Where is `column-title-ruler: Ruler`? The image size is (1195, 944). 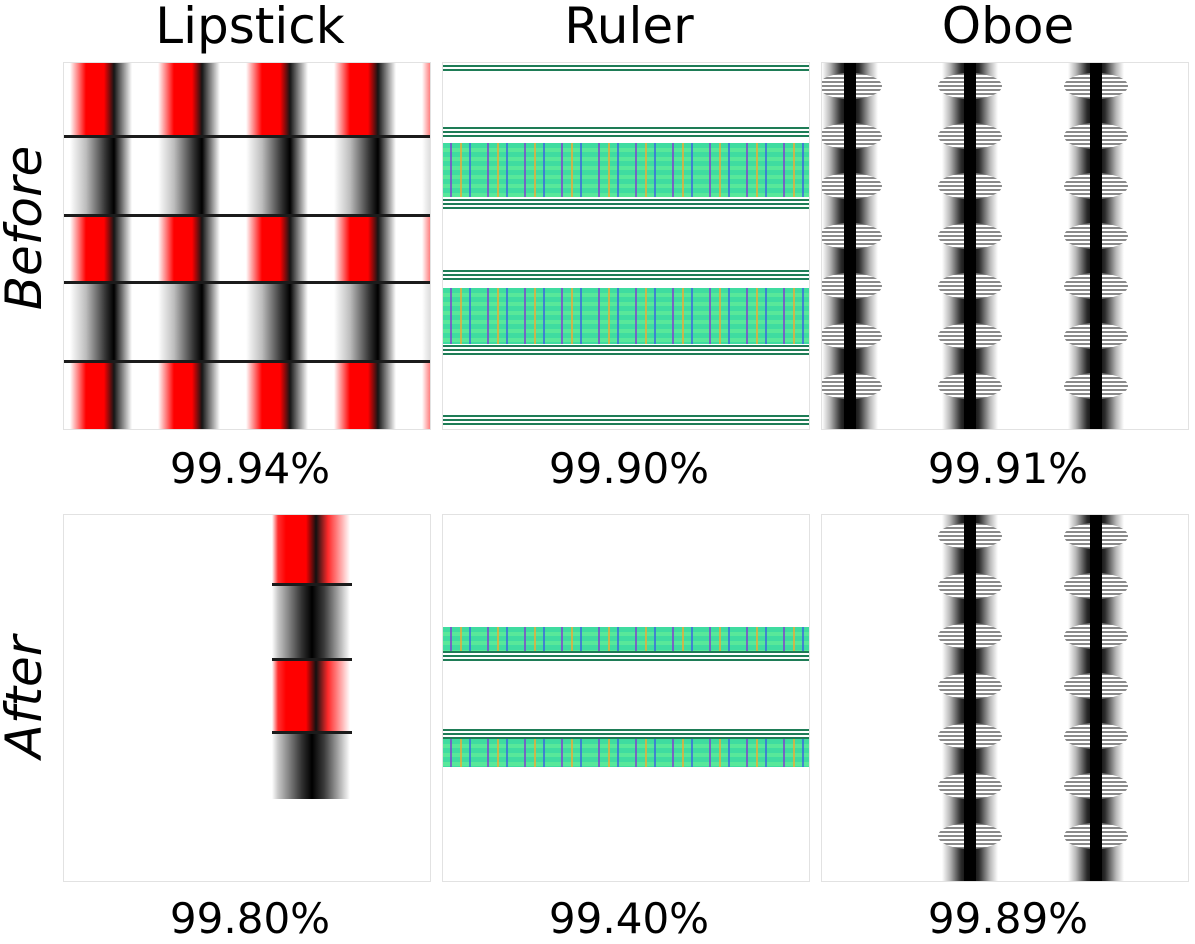
column-title-ruler: Ruler is located at coordinates (629, 27).